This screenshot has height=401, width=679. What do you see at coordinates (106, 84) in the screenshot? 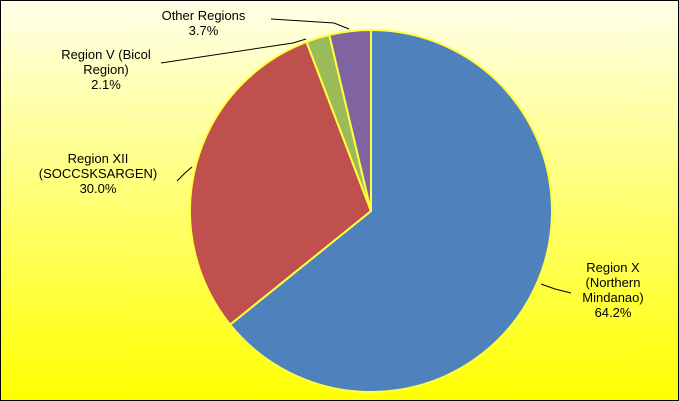
I see `value-label: 2.1%` at bounding box center [106, 84].